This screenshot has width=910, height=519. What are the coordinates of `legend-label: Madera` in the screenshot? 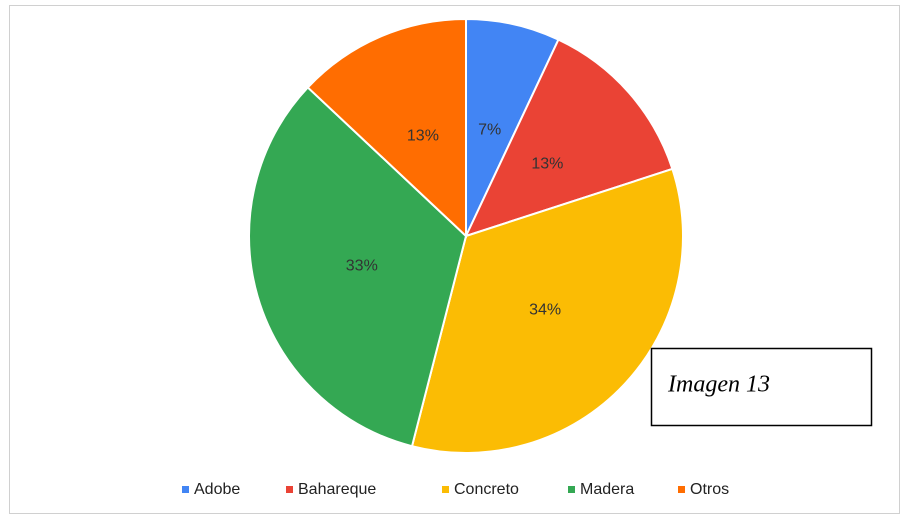 It's located at (607, 489).